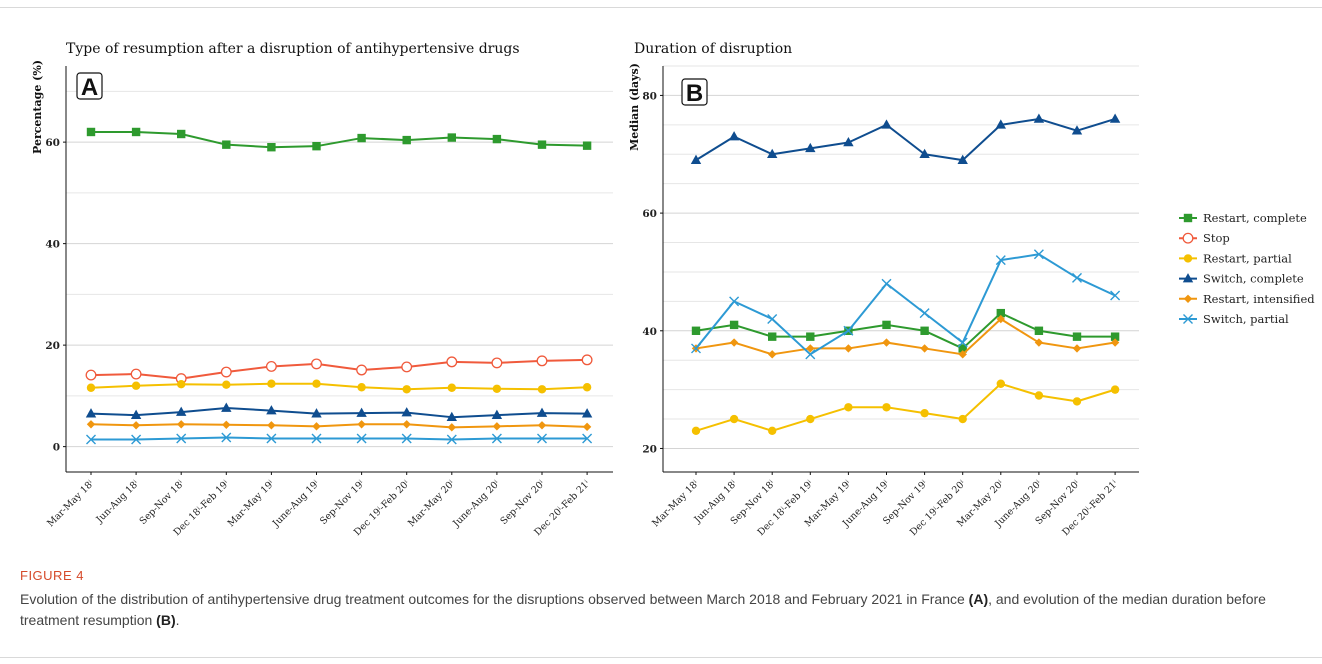 This screenshot has height=664, width=1322. Describe the element at coordinates (694, 93) in the screenshot. I see `panel-b-tag-label: B` at that location.